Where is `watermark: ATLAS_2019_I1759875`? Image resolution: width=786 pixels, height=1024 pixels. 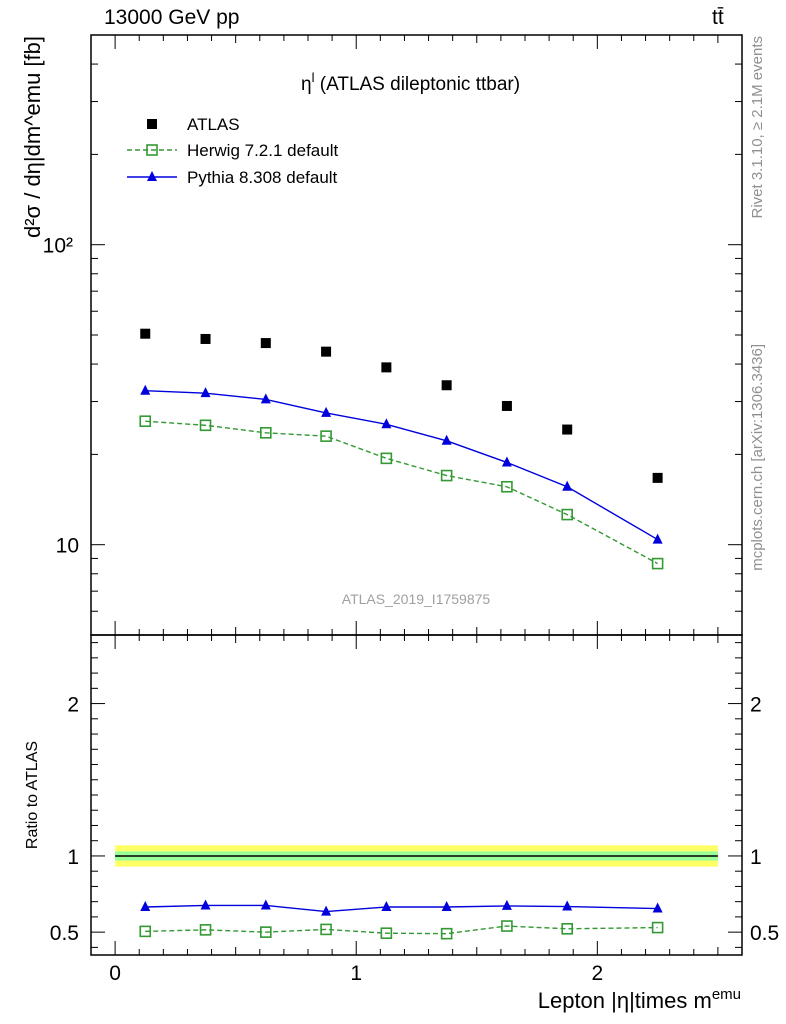
watermark: ATLAS_2019_I1759875 is located at coordinates (416, 599).